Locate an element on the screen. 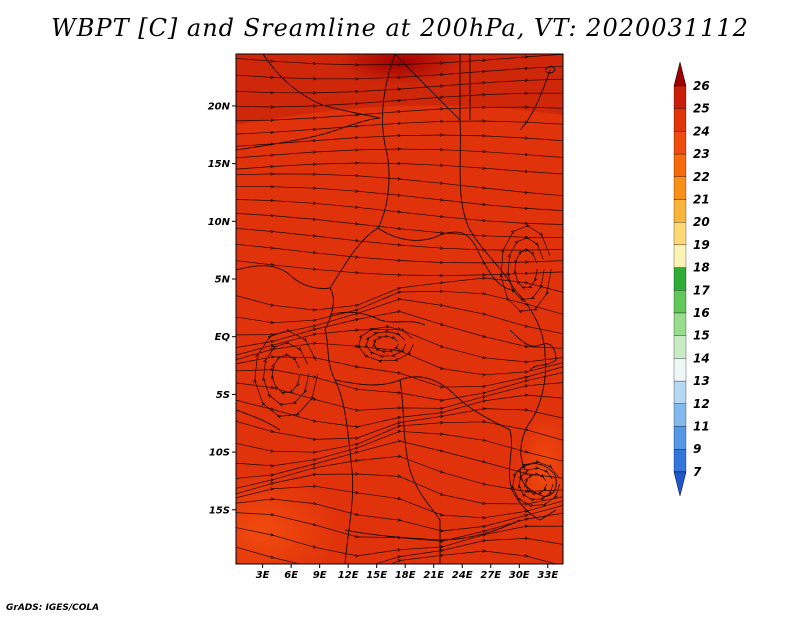  lat-tick-label: 5N is located at coordinates (223, 280).